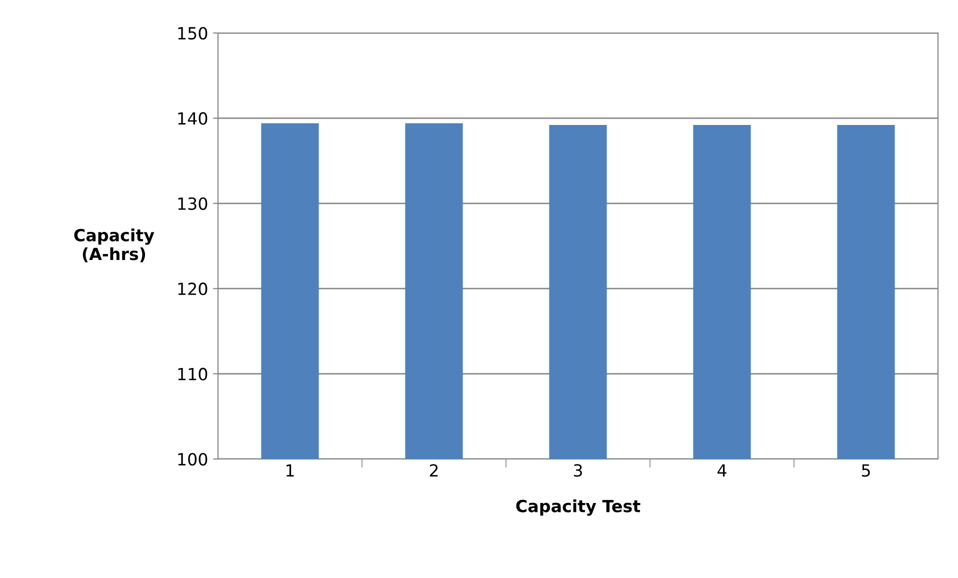 This screenshot has width=958, height=578. I want to click on y-tick-label: 120, so click(193, 289).